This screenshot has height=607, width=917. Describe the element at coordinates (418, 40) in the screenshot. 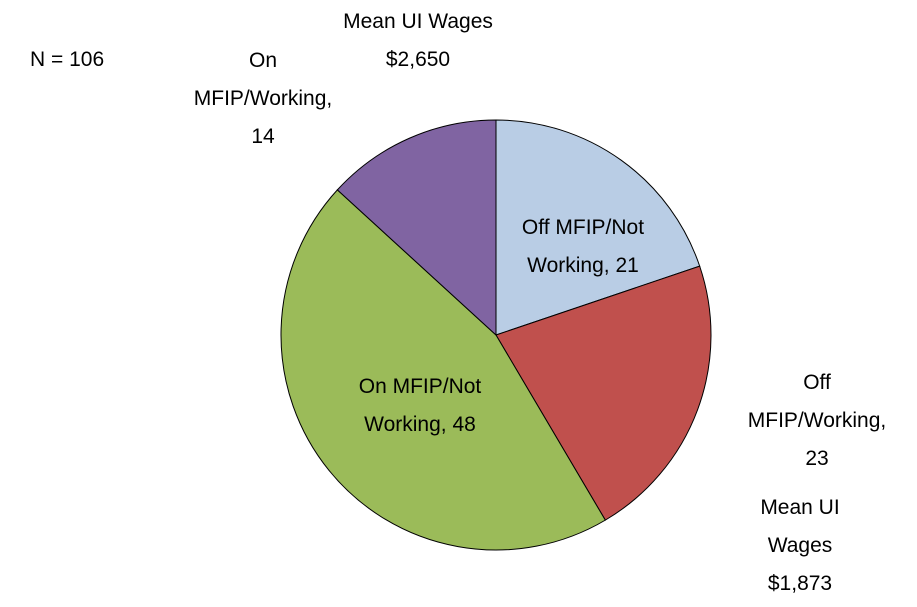

I see `annotation: Mean UI Wages $2,650` at that location.